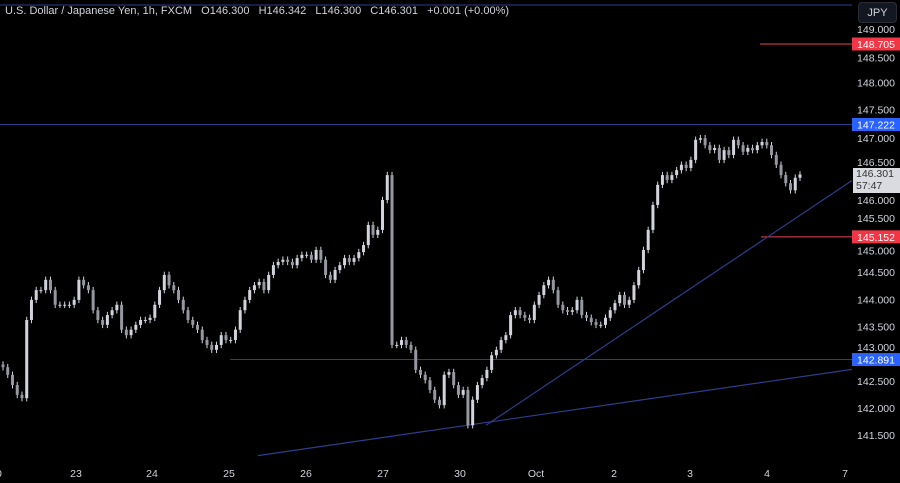 This screenshot has width=900, height=483. What do you see at coordinates (383, 474) in the screenshot?
I see `x-tick-label: 27` at bounding box center [383, 474].